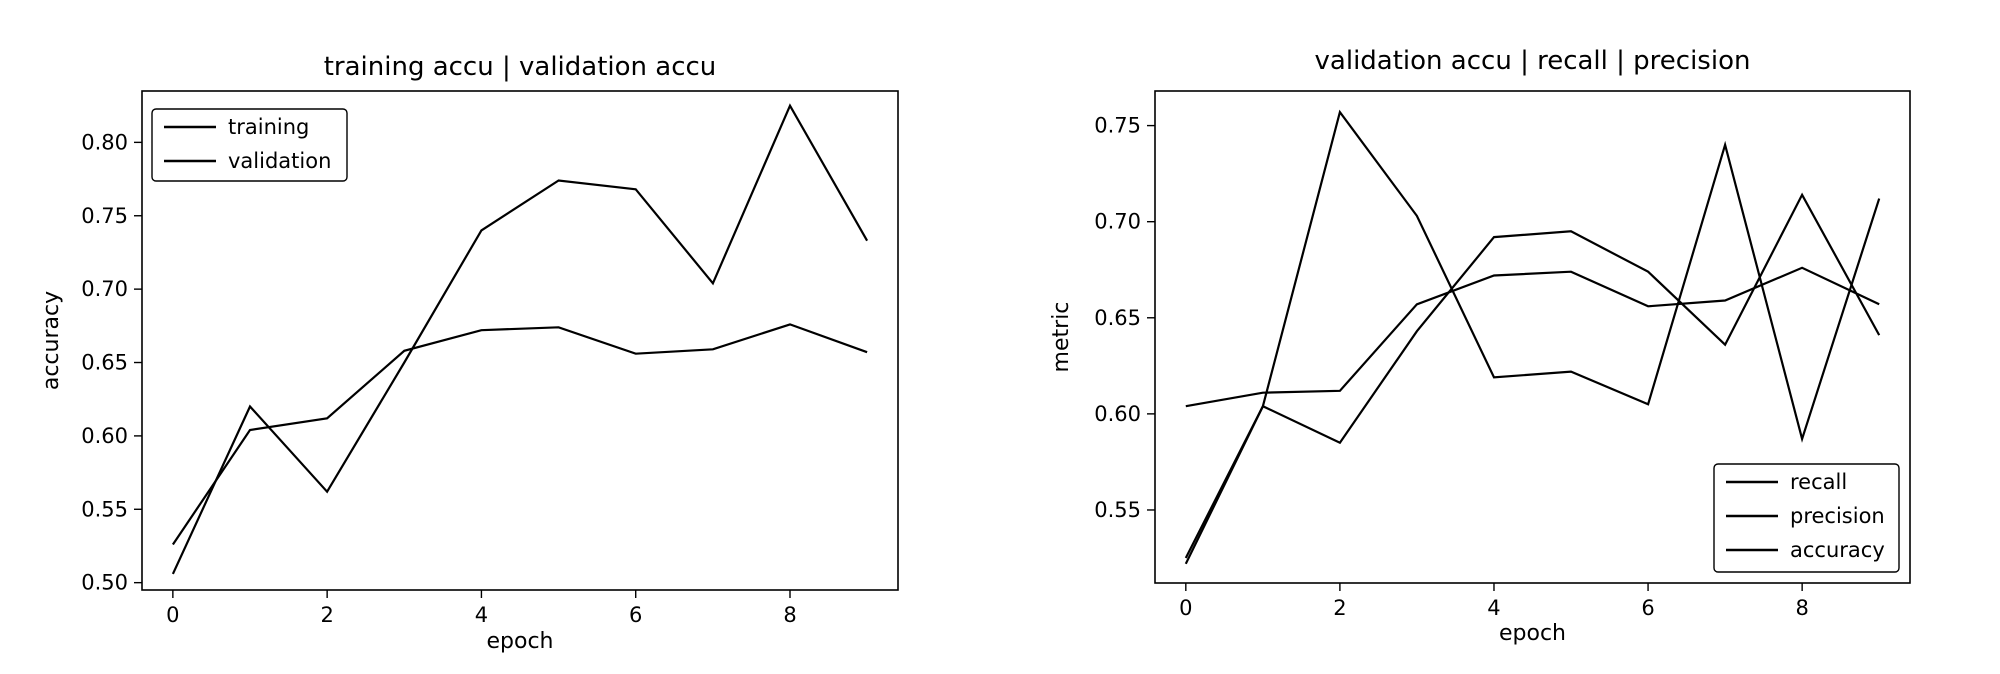  Describe the element at coordinates (249, 145) in the screenshot. I see `legend: training validation` at that location.